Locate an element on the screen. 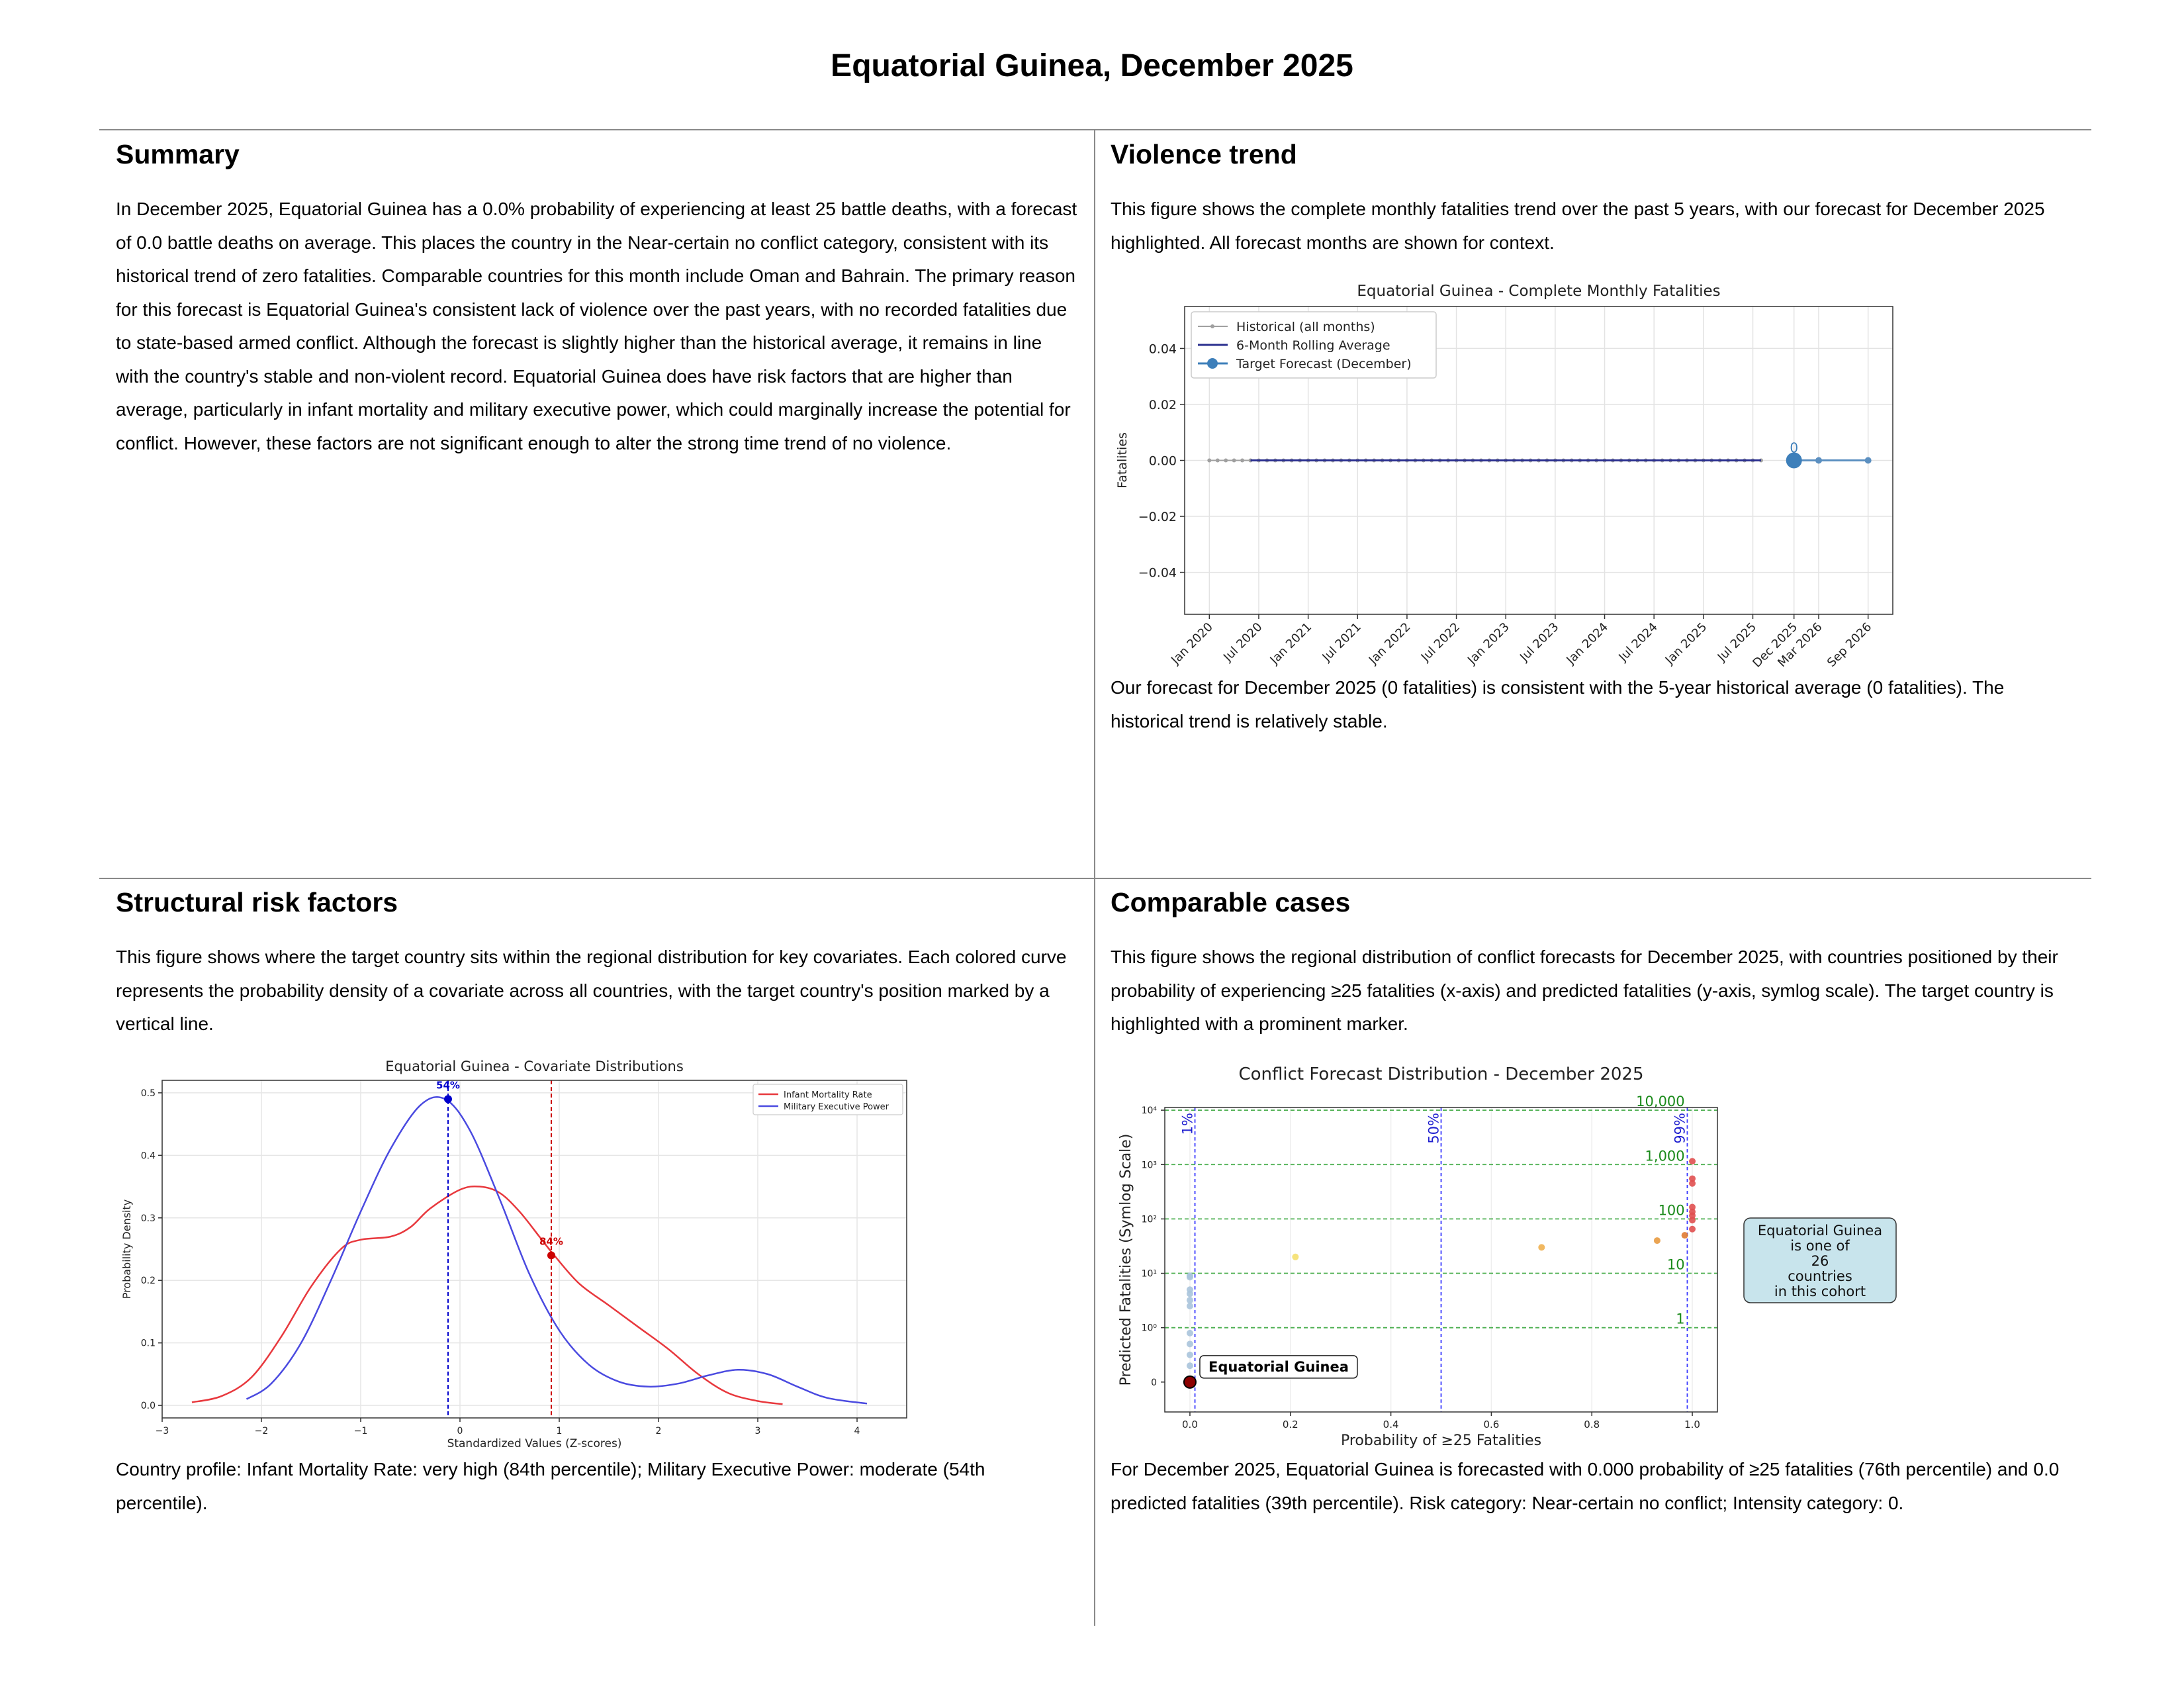  x-tick-label: 2 is located at coordinates (659, 1431).